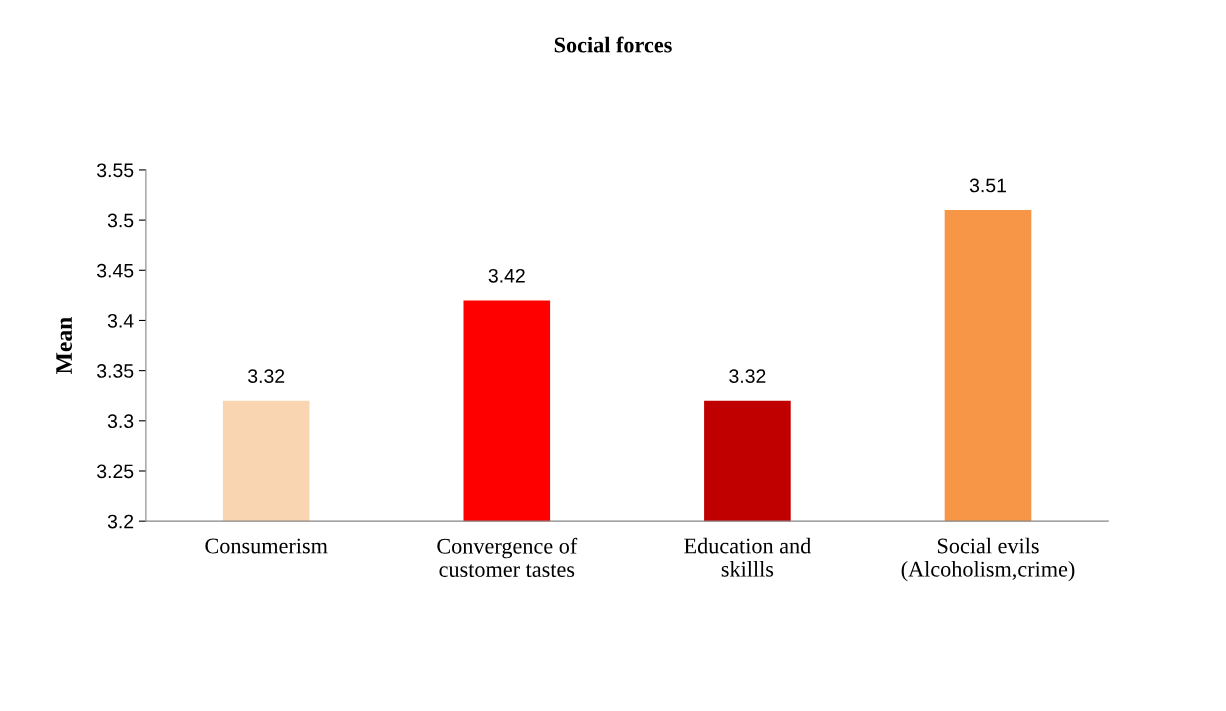 The height and width of the screenshot is (711, 1226). Describe the element at coordinates (120, 220) in the screenshot. I see `y-tick-label: 3.5` at that location.